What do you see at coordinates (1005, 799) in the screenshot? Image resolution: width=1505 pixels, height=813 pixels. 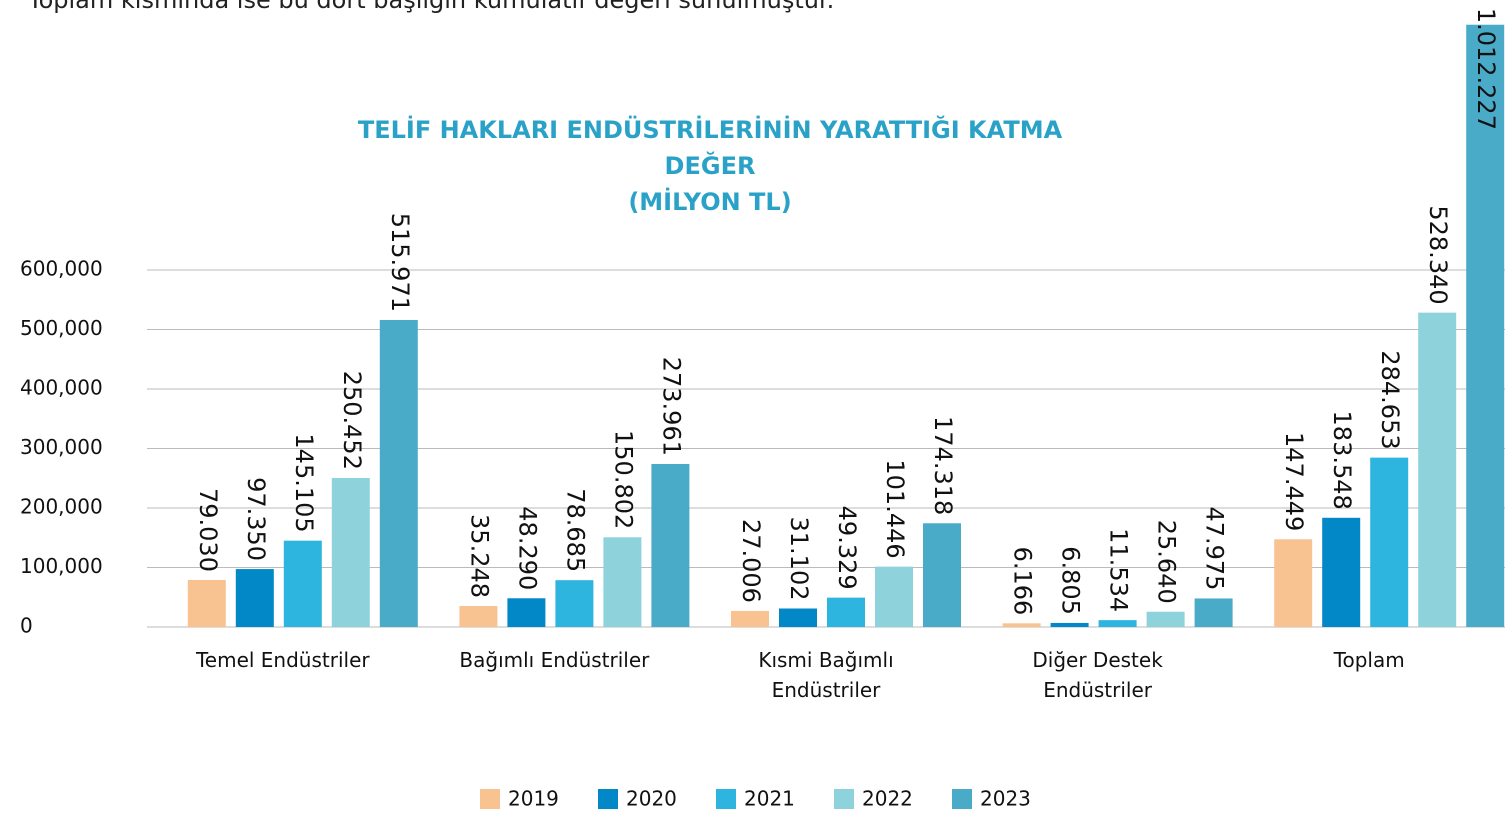 I see `legend-label: 2023` at bounding box center [1005, 799].